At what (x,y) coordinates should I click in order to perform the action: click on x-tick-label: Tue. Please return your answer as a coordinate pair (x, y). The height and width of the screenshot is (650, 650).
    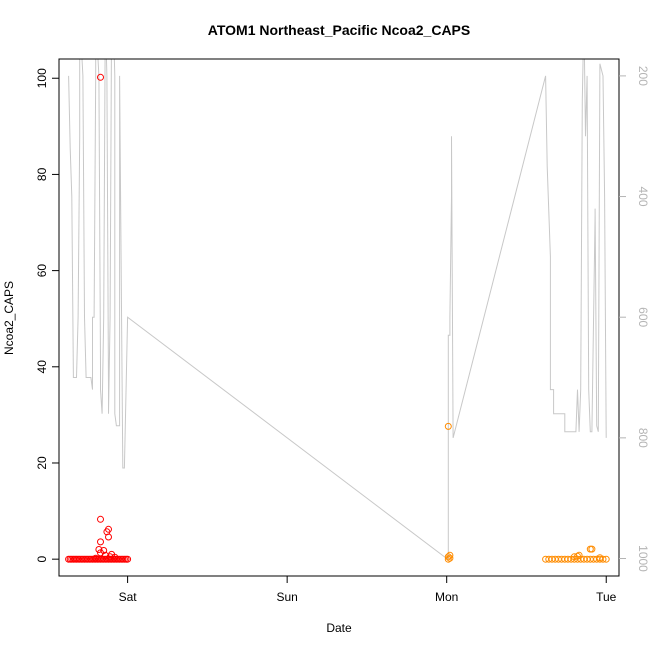
    Looking at the image, I should click on (606, 597).